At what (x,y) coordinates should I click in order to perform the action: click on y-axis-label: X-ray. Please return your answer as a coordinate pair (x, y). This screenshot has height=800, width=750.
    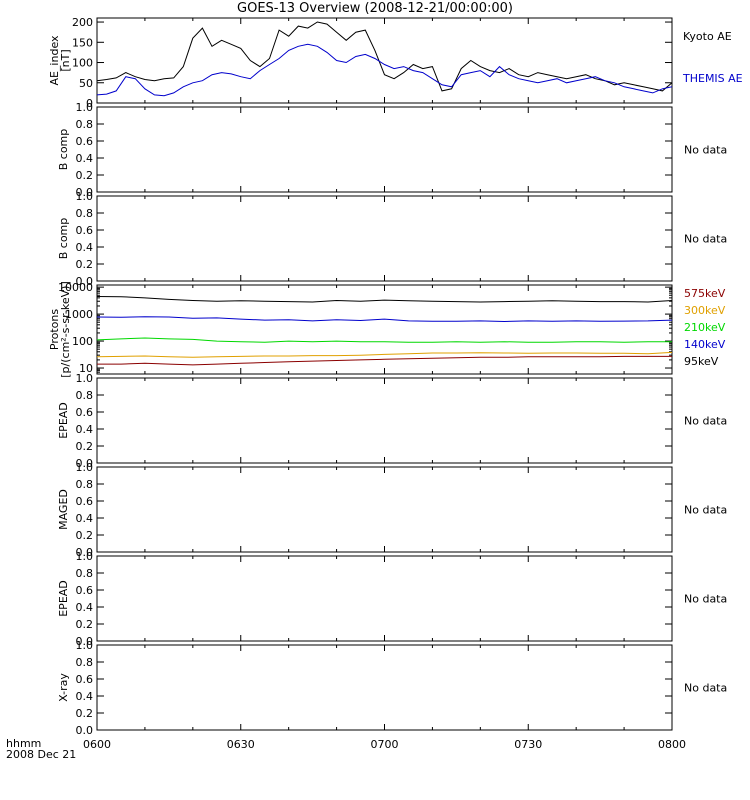
    Looking at the image, I should click on (63, 687).